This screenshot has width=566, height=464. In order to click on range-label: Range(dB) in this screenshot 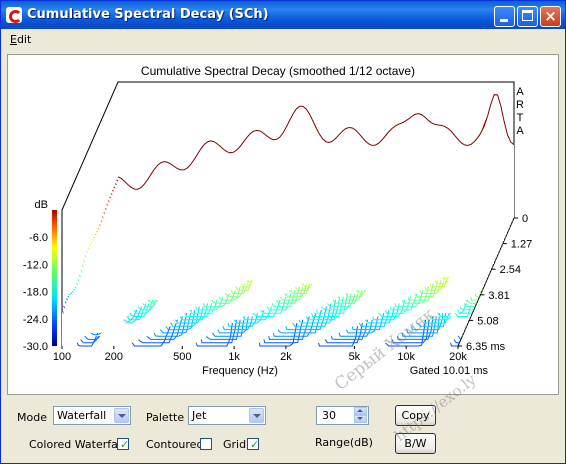, I will do `click(344, 442)`.